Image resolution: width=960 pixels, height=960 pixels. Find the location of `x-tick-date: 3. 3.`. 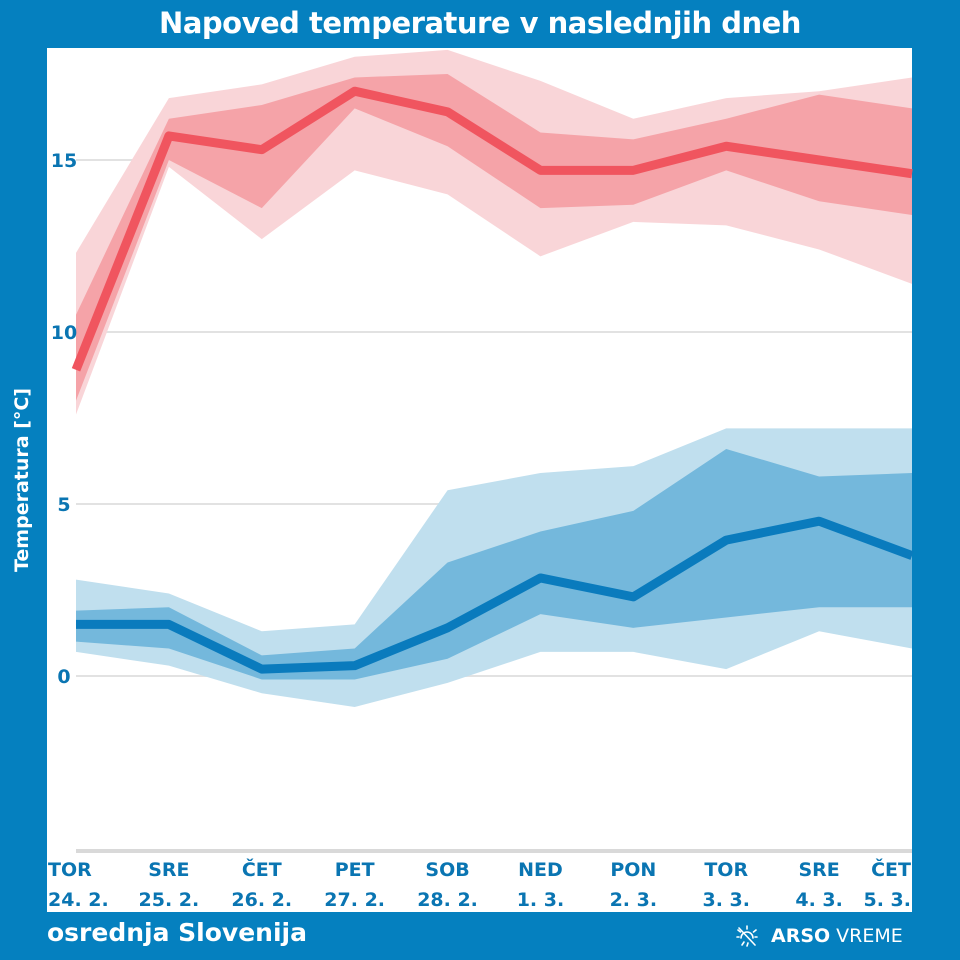

x-tick-date: 3. 3. is located at coordinates (726, 900).